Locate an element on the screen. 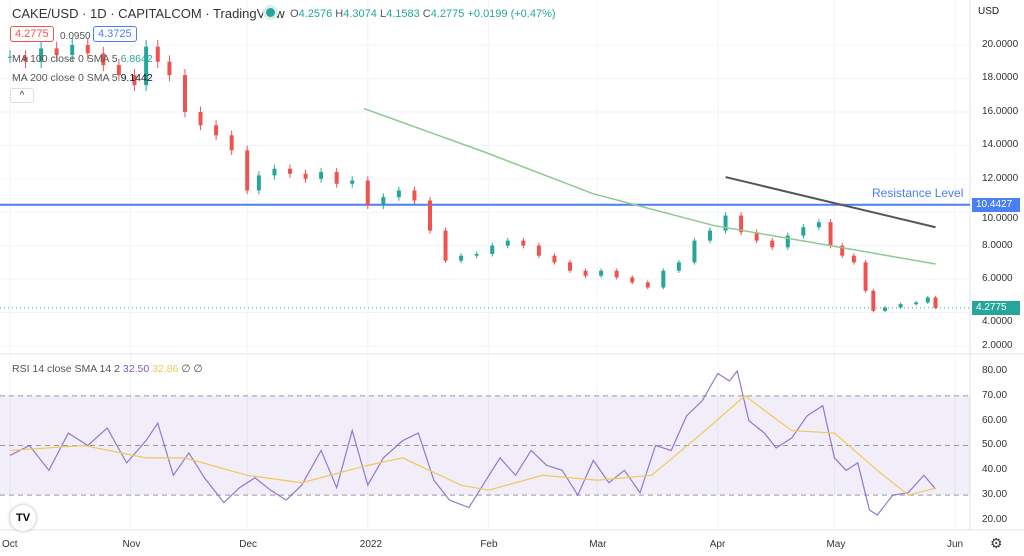 The image size is (1024, 556). last-price-tag: 4.2775 is located at coordinates (996, 308).